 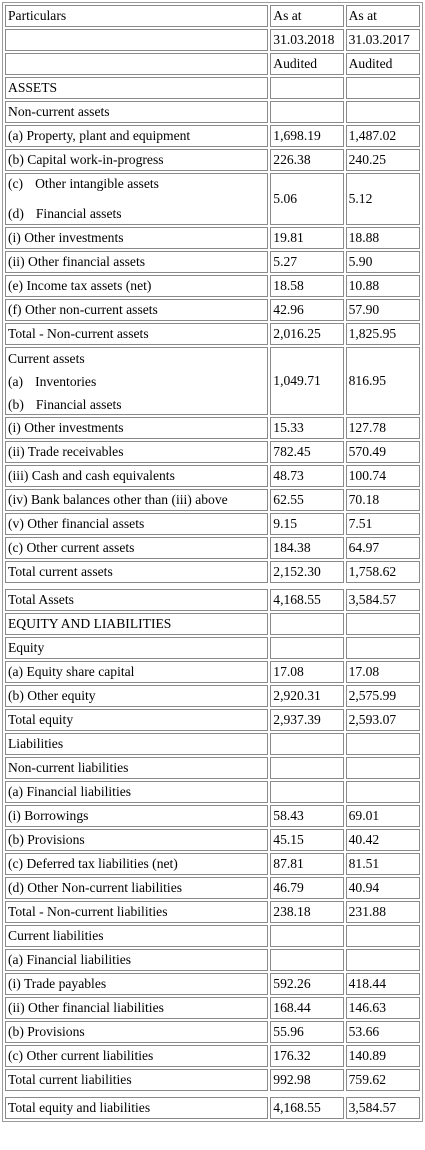 What do you see at coordinates (382, 238) in the screenshot?
I see `value-2017: 18.88` at bounding box center [382, 238].